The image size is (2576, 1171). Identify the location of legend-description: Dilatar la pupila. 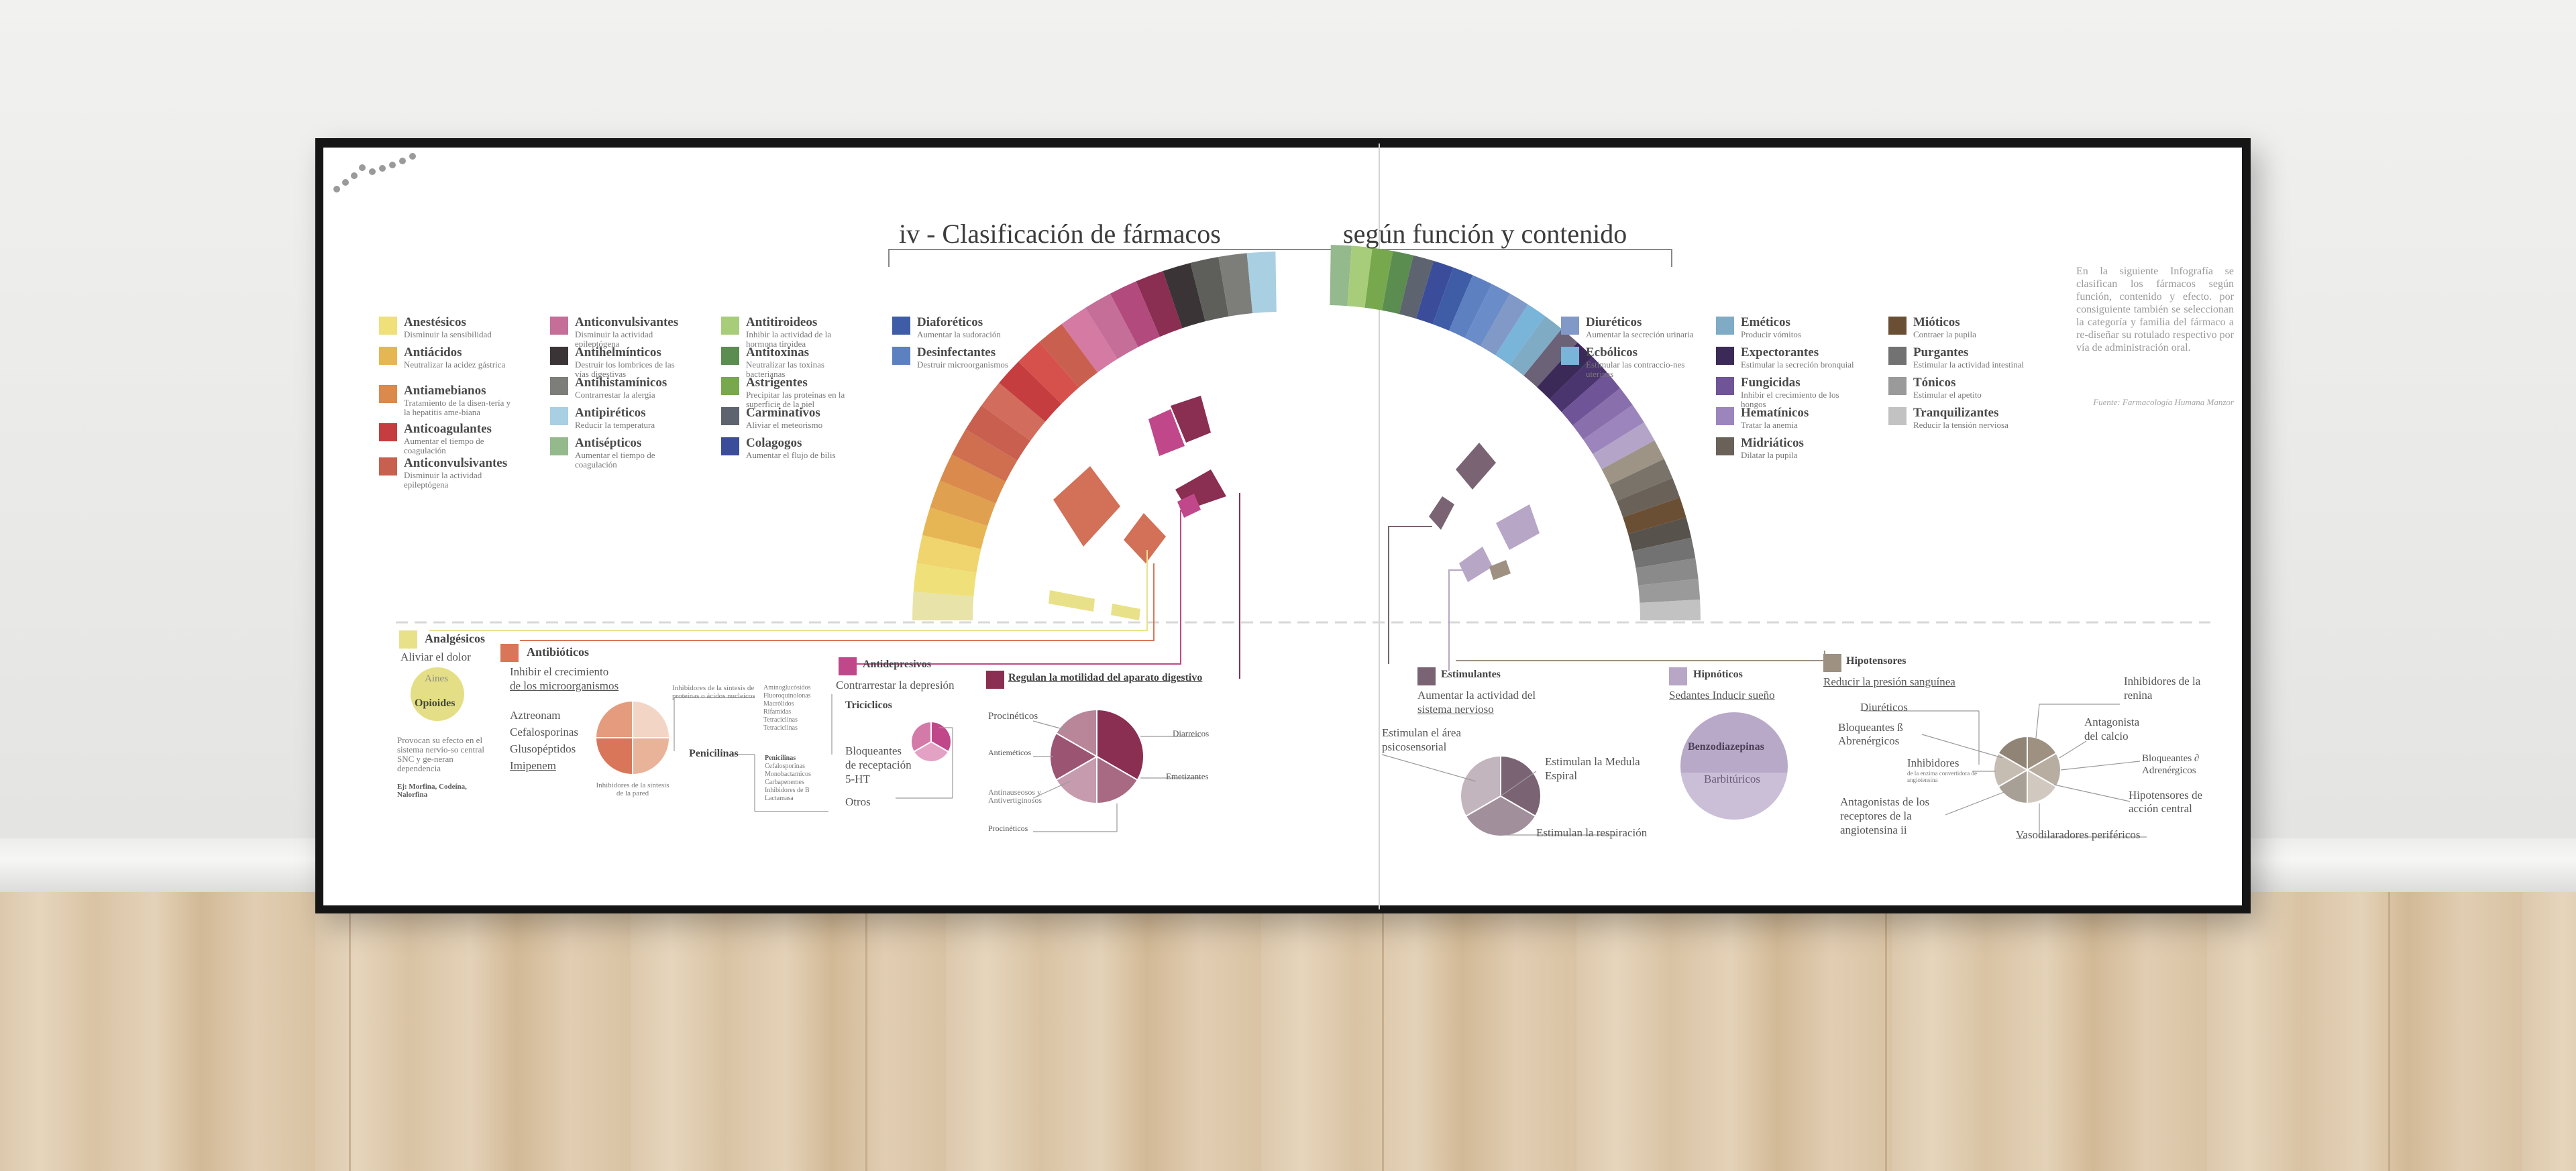
(1769, 455).